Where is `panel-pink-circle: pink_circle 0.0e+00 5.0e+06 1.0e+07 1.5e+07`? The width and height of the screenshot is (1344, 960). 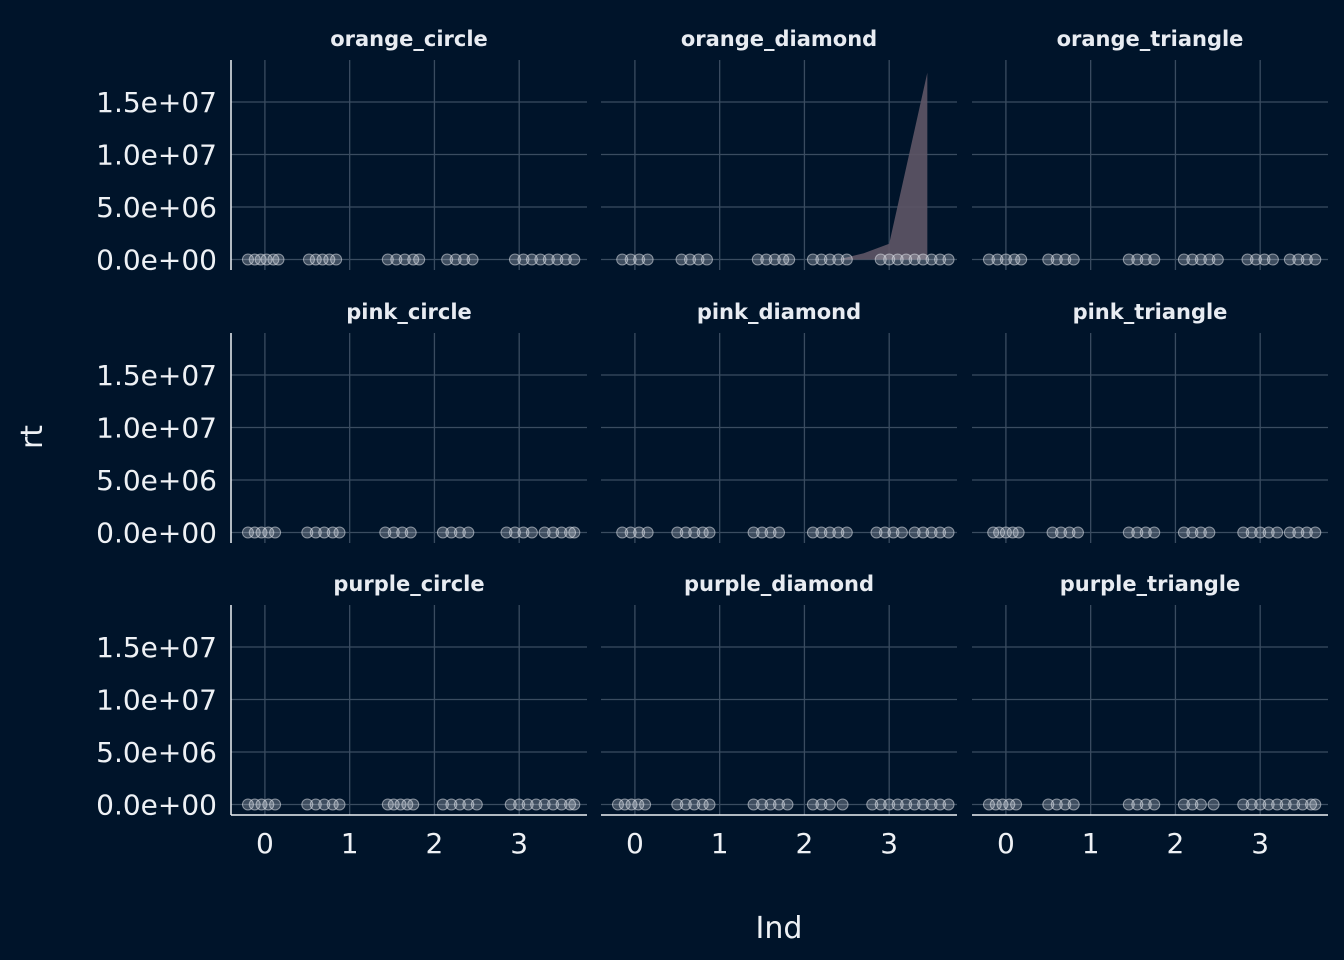 panel-pink-circle: pink_circle 0.0e+00 5.0e+06 1.0e+07 1.5e+07 is located at coordinates (341, 425).